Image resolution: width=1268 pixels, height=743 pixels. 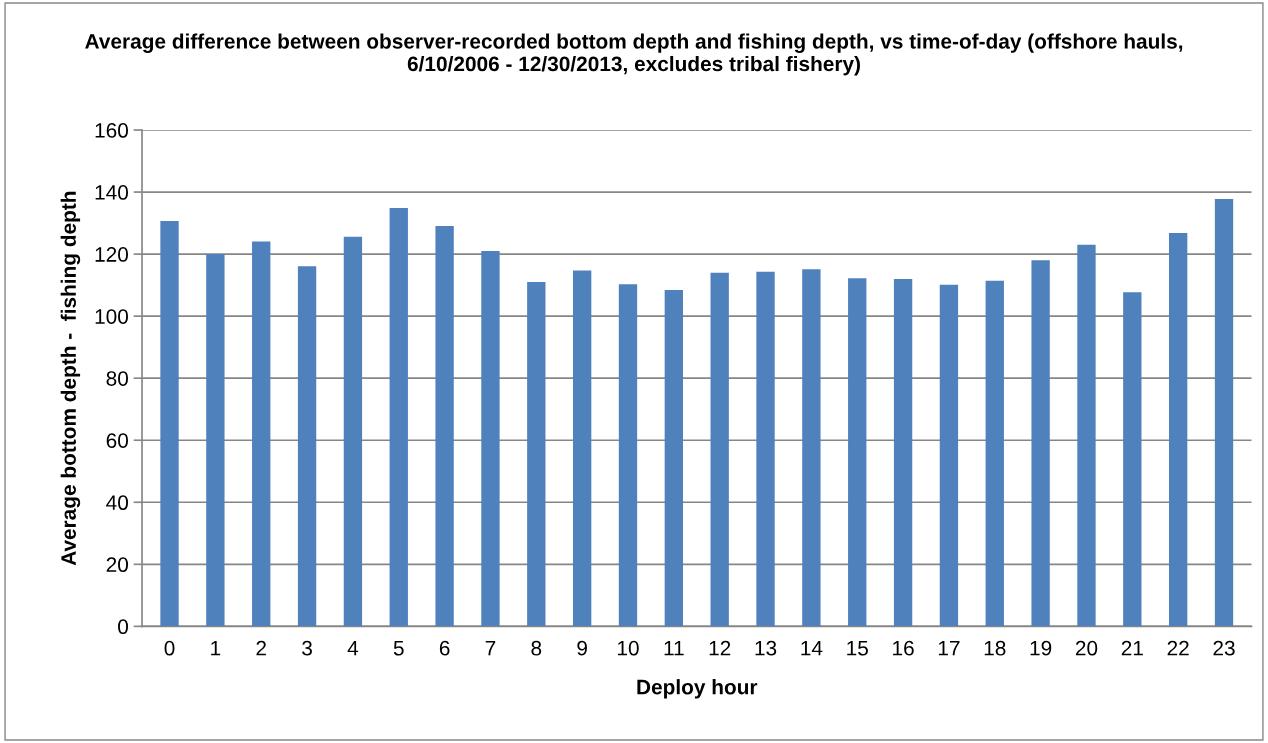 What do you see at coordinates (490, 648) in the screenshot?
I see `x-tick-label: 7` at bounding box center [490, 648].